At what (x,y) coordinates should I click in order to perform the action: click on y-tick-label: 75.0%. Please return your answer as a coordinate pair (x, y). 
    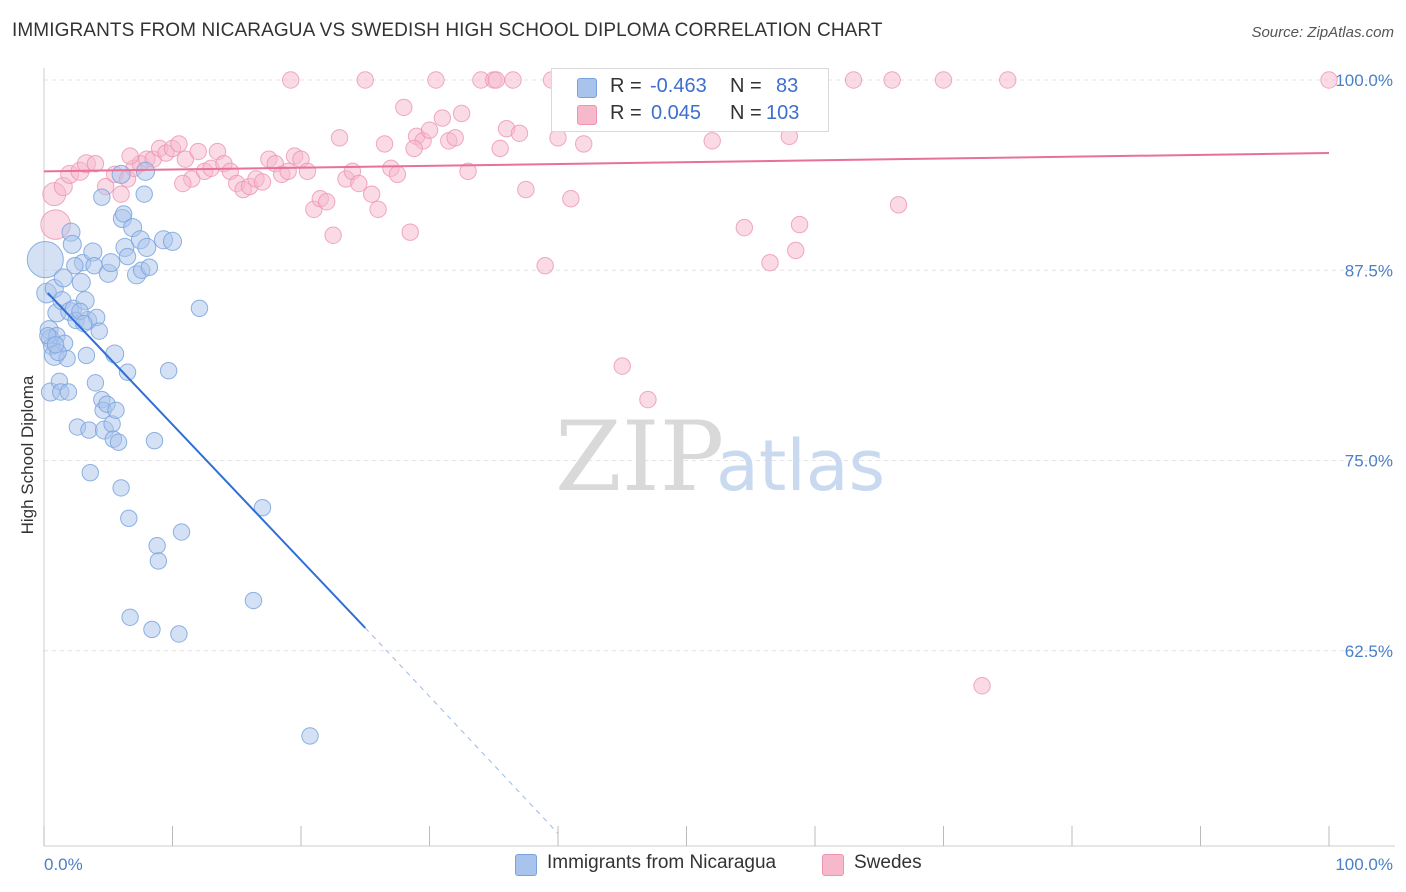
    Looking at the image, I should click on (1369, 461).